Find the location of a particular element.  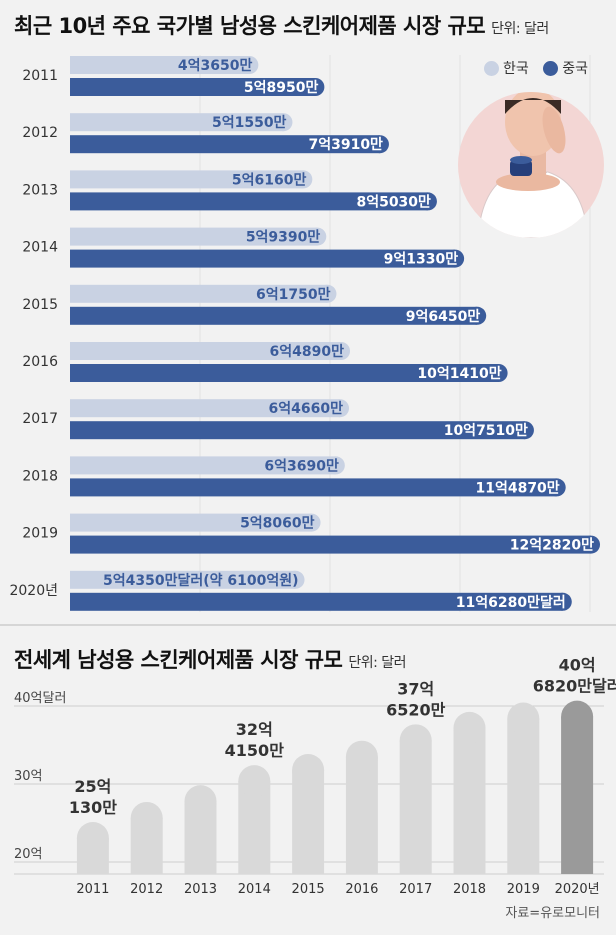

legend-item-china: 중국 is located at coordinates (565, 69).